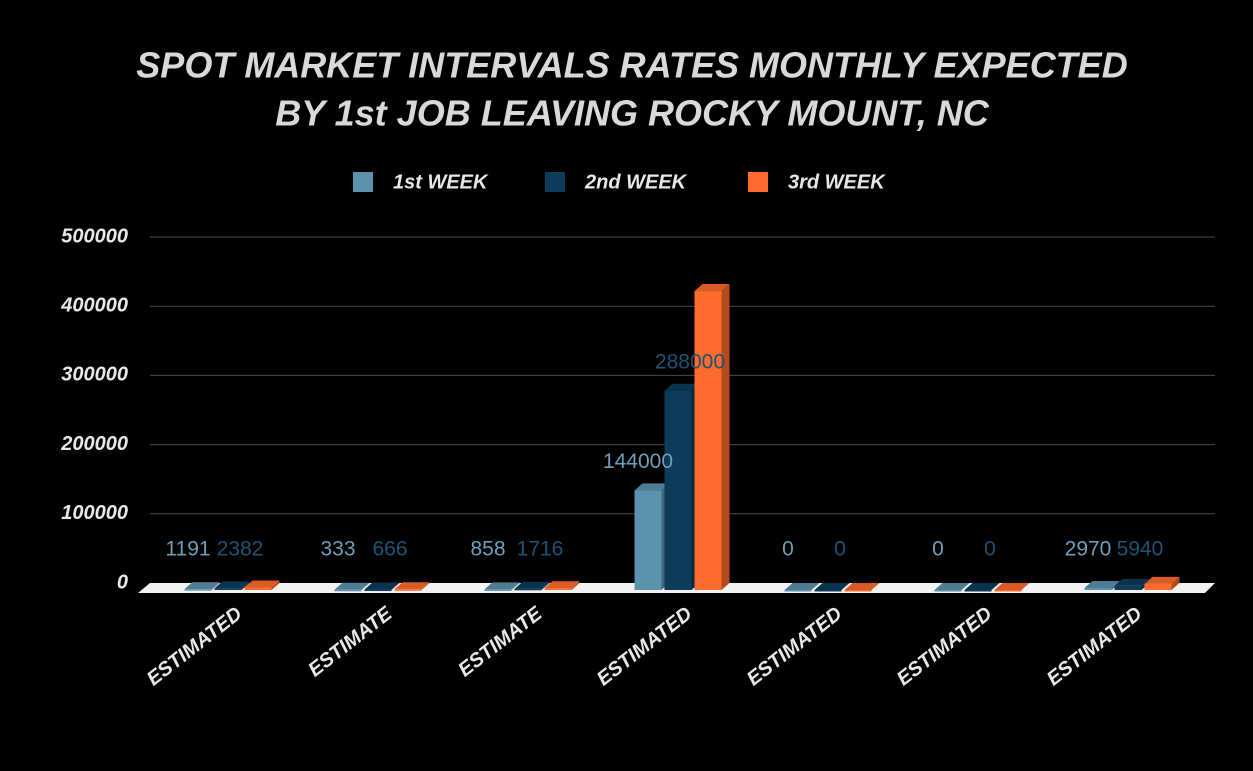 Image resolution: width=1253 pixels, height=771 pixels. What do you see at coordinates (690, 361) in the screenshot?
I see `data-label: 288000` at bounding box center [690, 361].